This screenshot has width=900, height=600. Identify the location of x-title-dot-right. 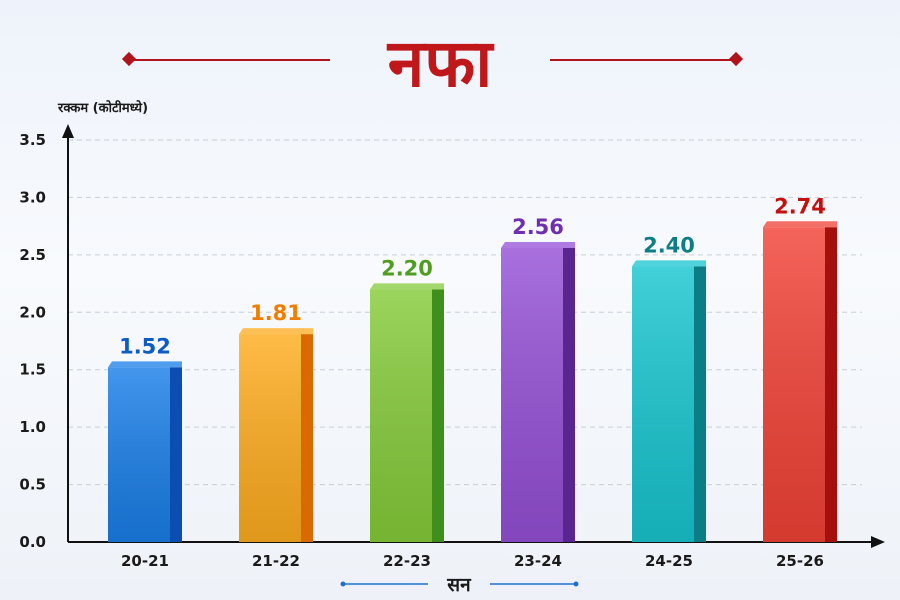
(576, 584).